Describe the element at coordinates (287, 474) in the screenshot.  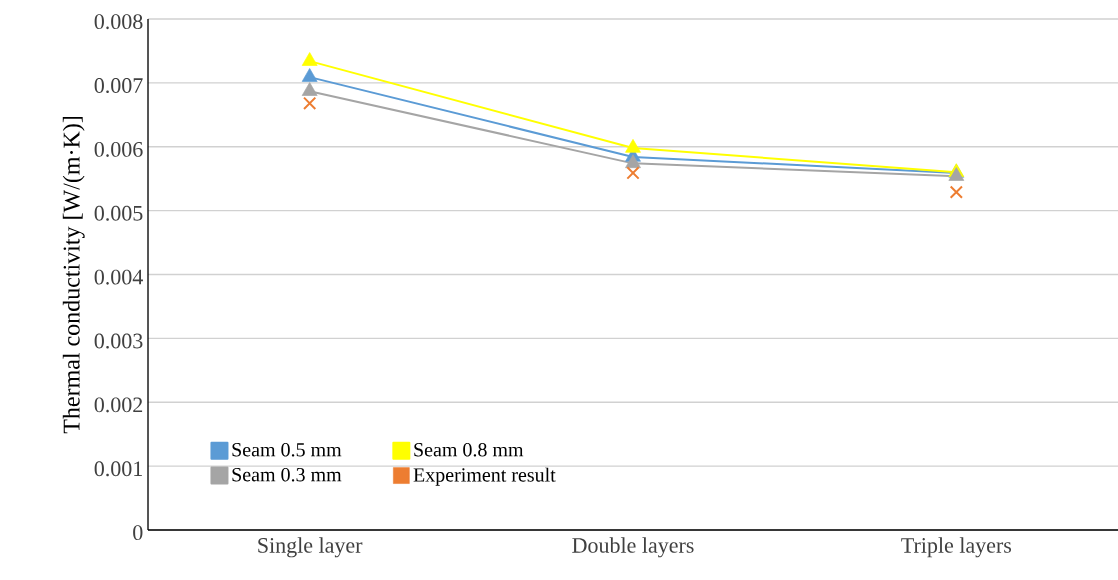
I see `legend-label: Seam 0.3 mm` at that location.